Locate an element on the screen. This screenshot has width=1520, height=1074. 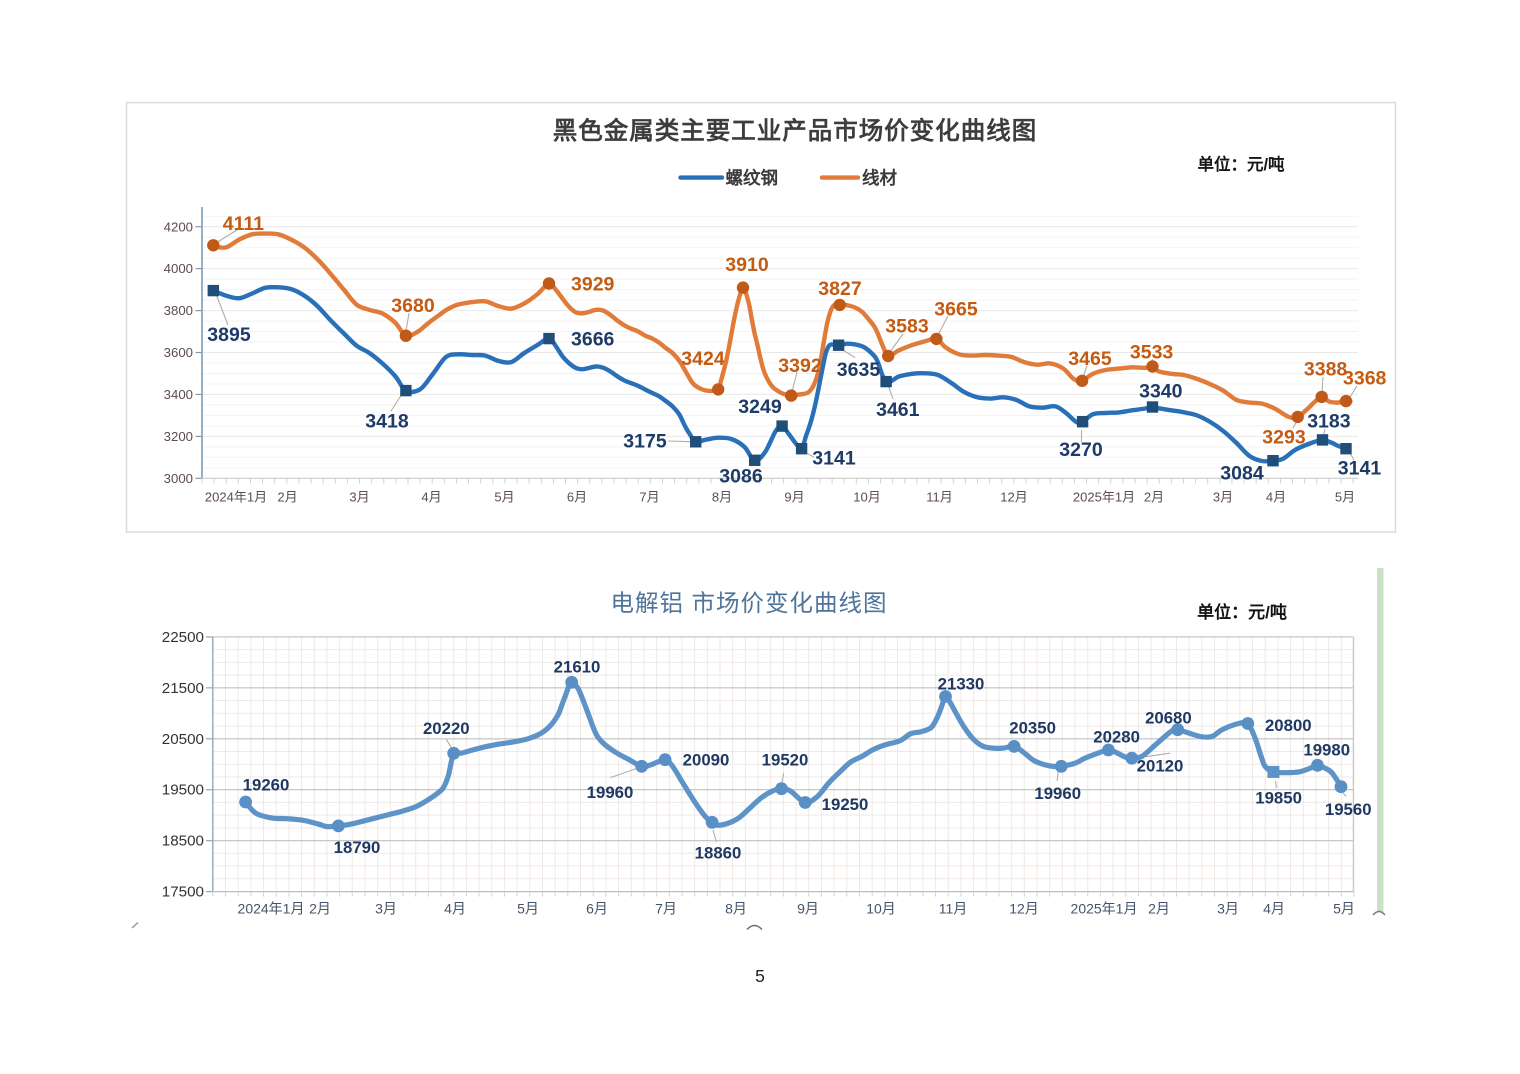
svg-text: 3665 is located at coordinates (956, 309).